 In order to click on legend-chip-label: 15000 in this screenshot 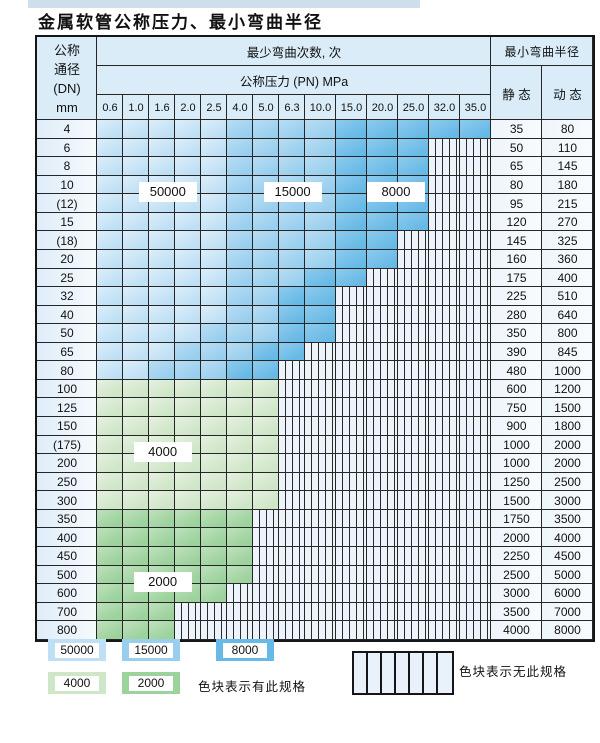, I will do `click(151, 650)`.